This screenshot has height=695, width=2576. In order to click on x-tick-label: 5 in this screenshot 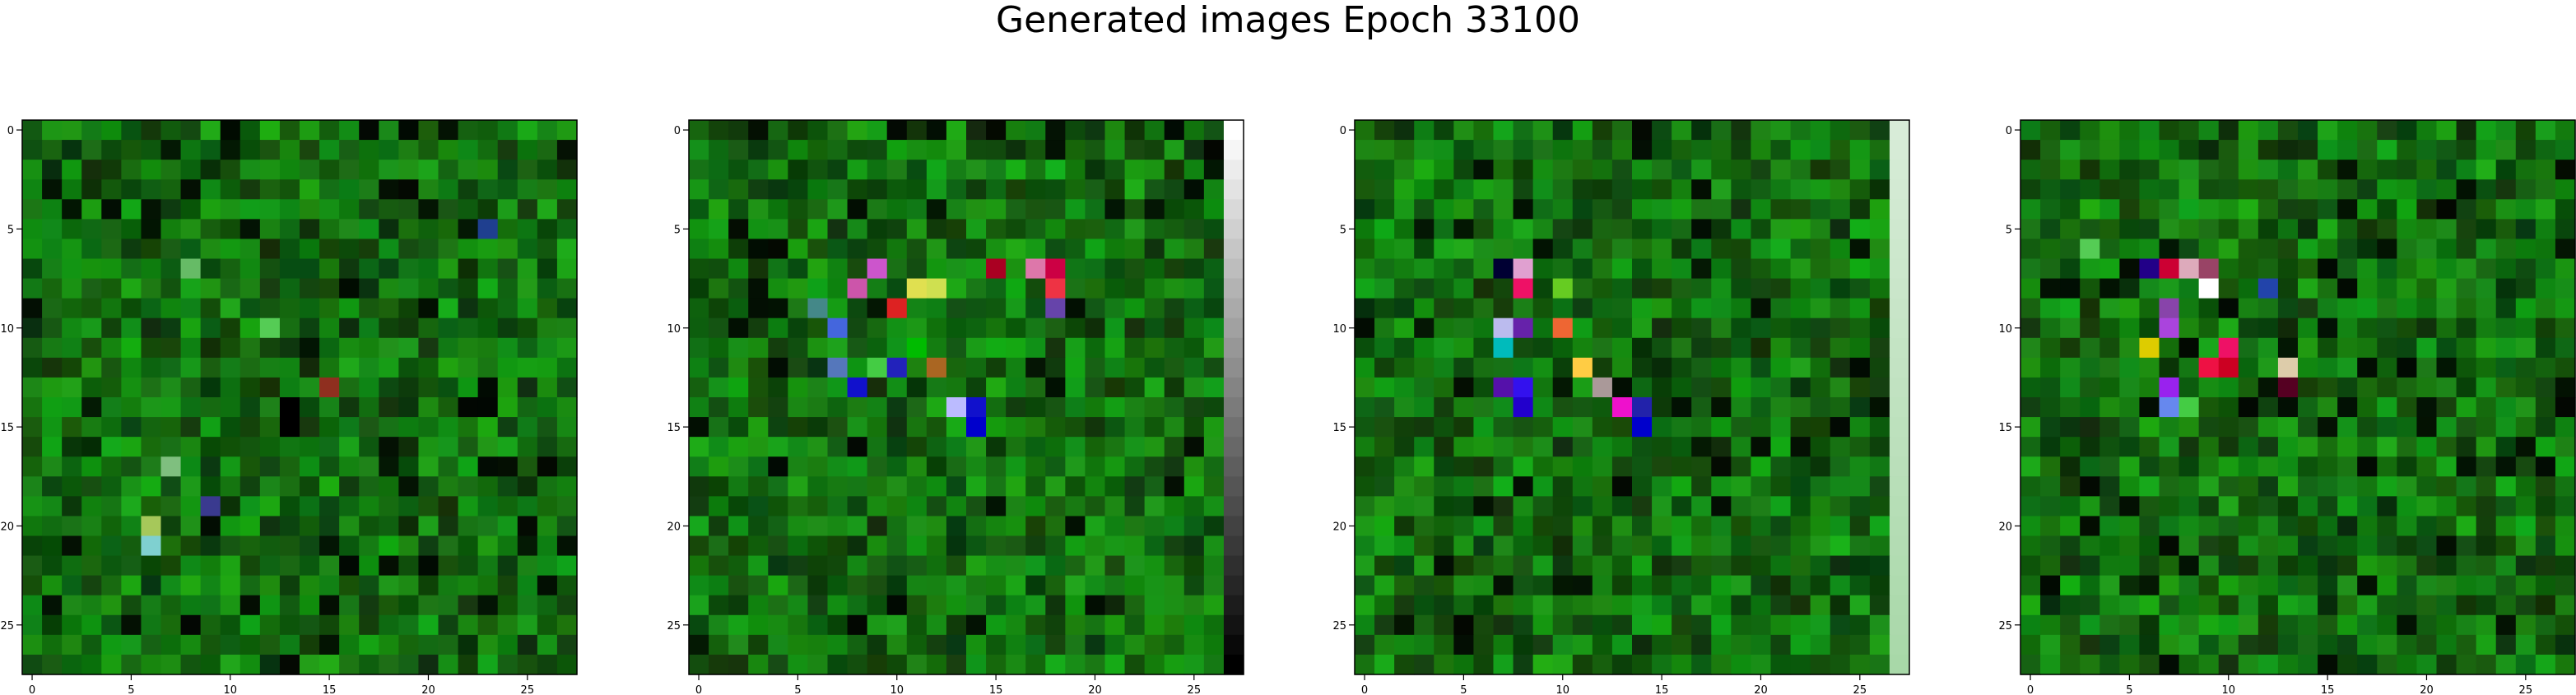, I will do `click(1463, 689)`.